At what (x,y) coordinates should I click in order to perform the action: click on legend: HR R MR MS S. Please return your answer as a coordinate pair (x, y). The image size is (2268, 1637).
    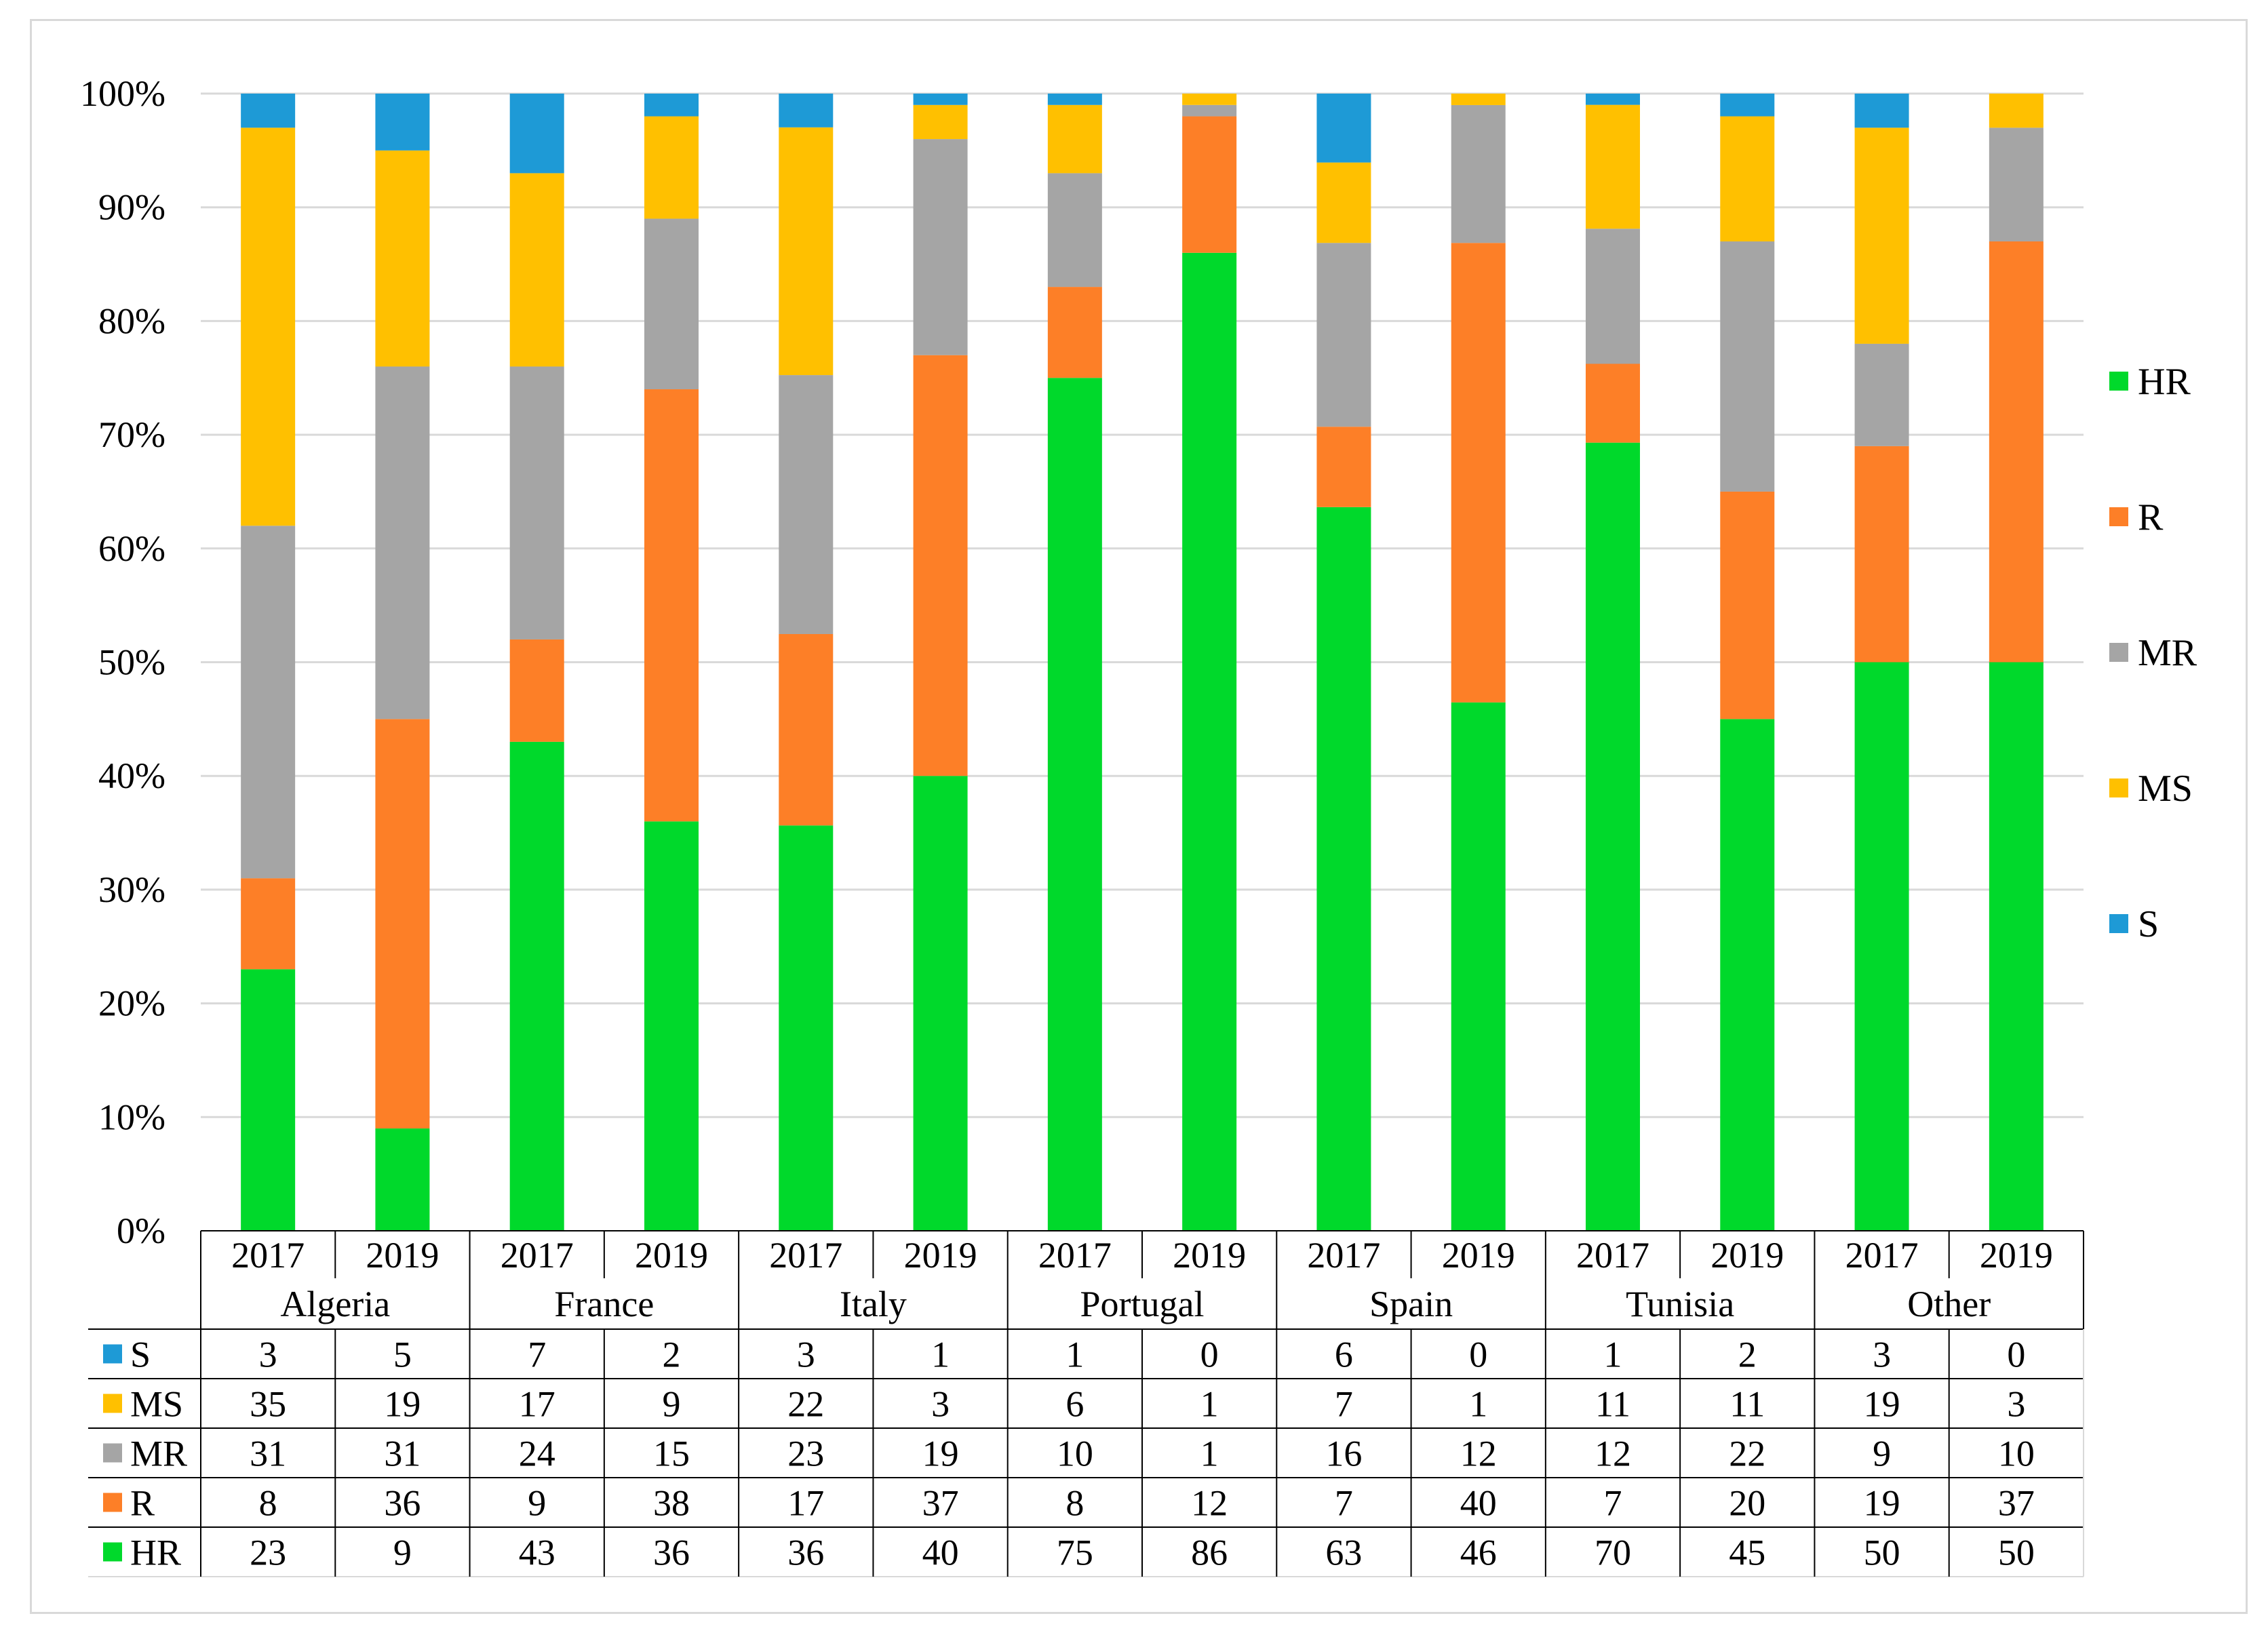
    Looking at the image, I should click on (2153, 653).